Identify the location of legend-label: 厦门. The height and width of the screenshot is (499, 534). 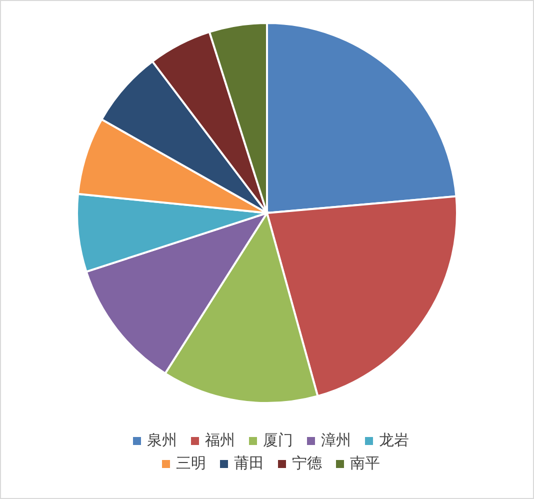
(278, 440).